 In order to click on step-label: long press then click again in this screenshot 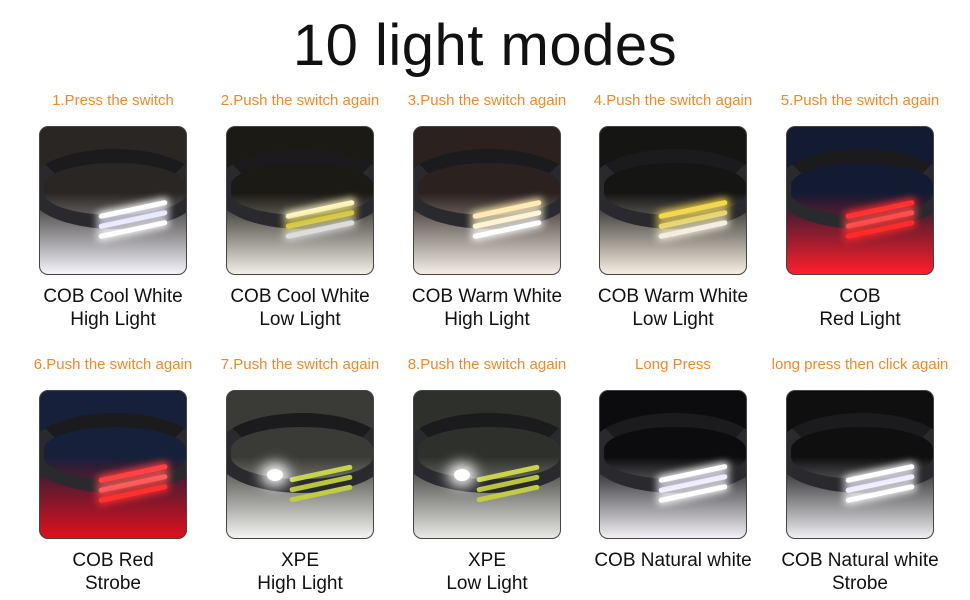, I will do `click(860, 364)`.